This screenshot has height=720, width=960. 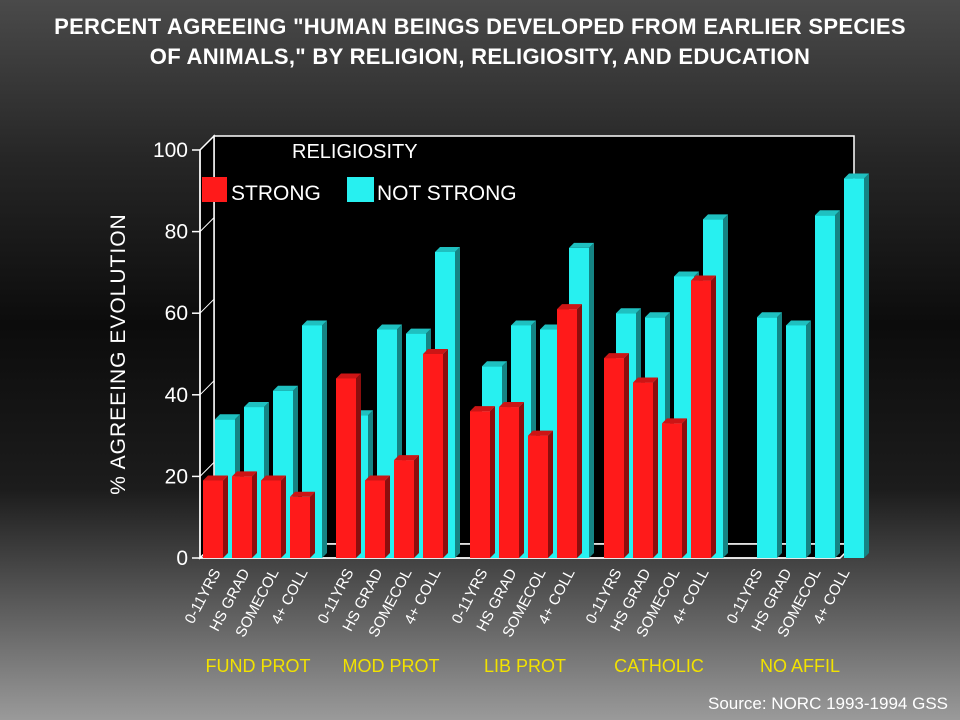 What do you see at coordinates (170, 150) in the screenshot?
I see `y-tick-label: 100` at bounding box center [170, 150].